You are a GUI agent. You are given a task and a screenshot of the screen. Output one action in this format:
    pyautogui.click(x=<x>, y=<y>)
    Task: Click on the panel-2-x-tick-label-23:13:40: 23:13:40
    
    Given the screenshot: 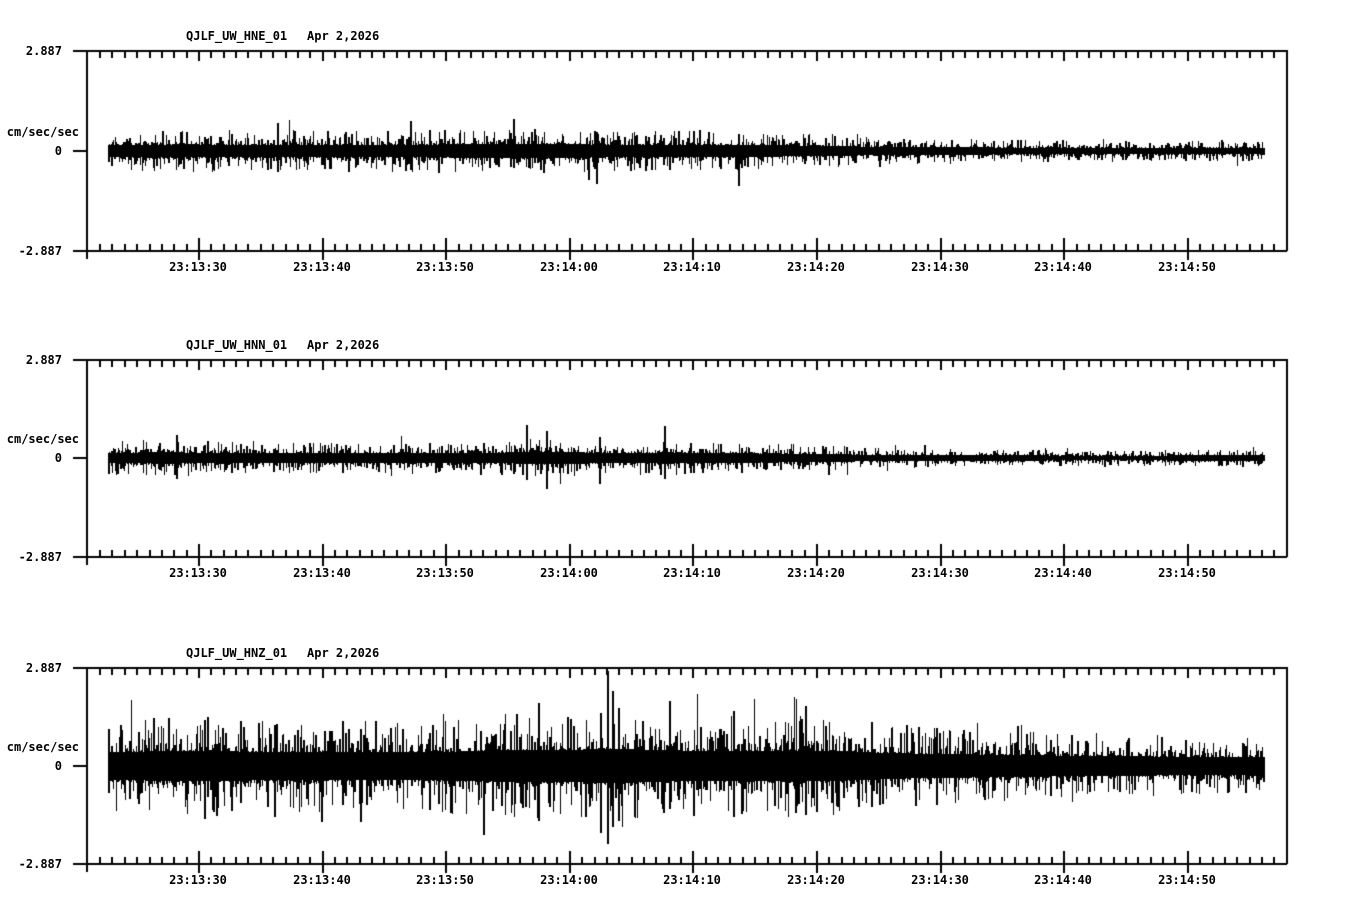 What is the action you would take?
    pyautogui.click(x=322, y=573)
    